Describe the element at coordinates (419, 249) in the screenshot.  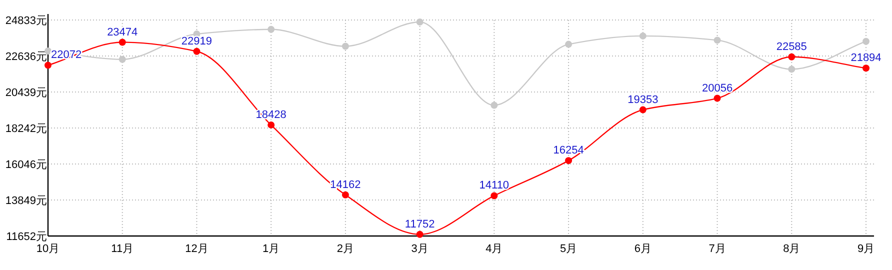
I see `x-tick-label: 3月` at that location.